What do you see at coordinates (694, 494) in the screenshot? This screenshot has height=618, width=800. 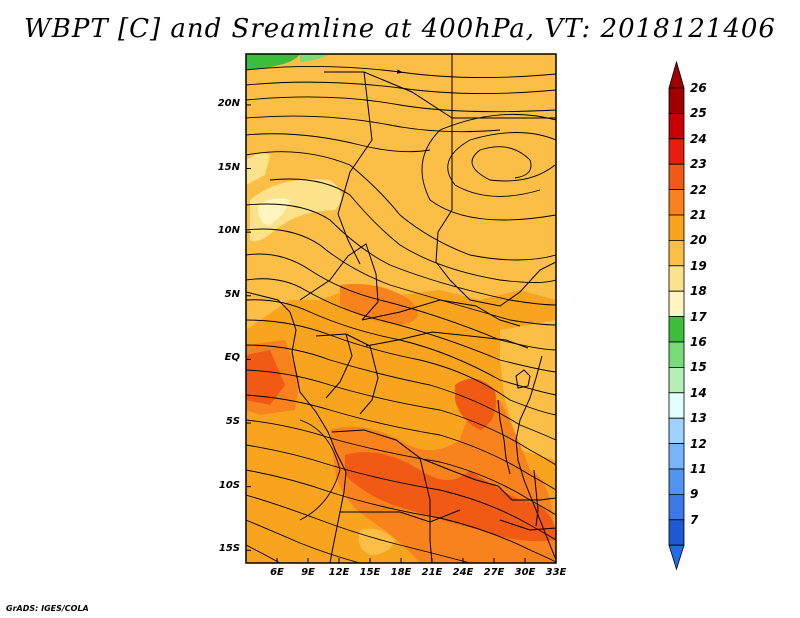 I see `colorbar-level-label: 9` at bounding box center [694, 494].